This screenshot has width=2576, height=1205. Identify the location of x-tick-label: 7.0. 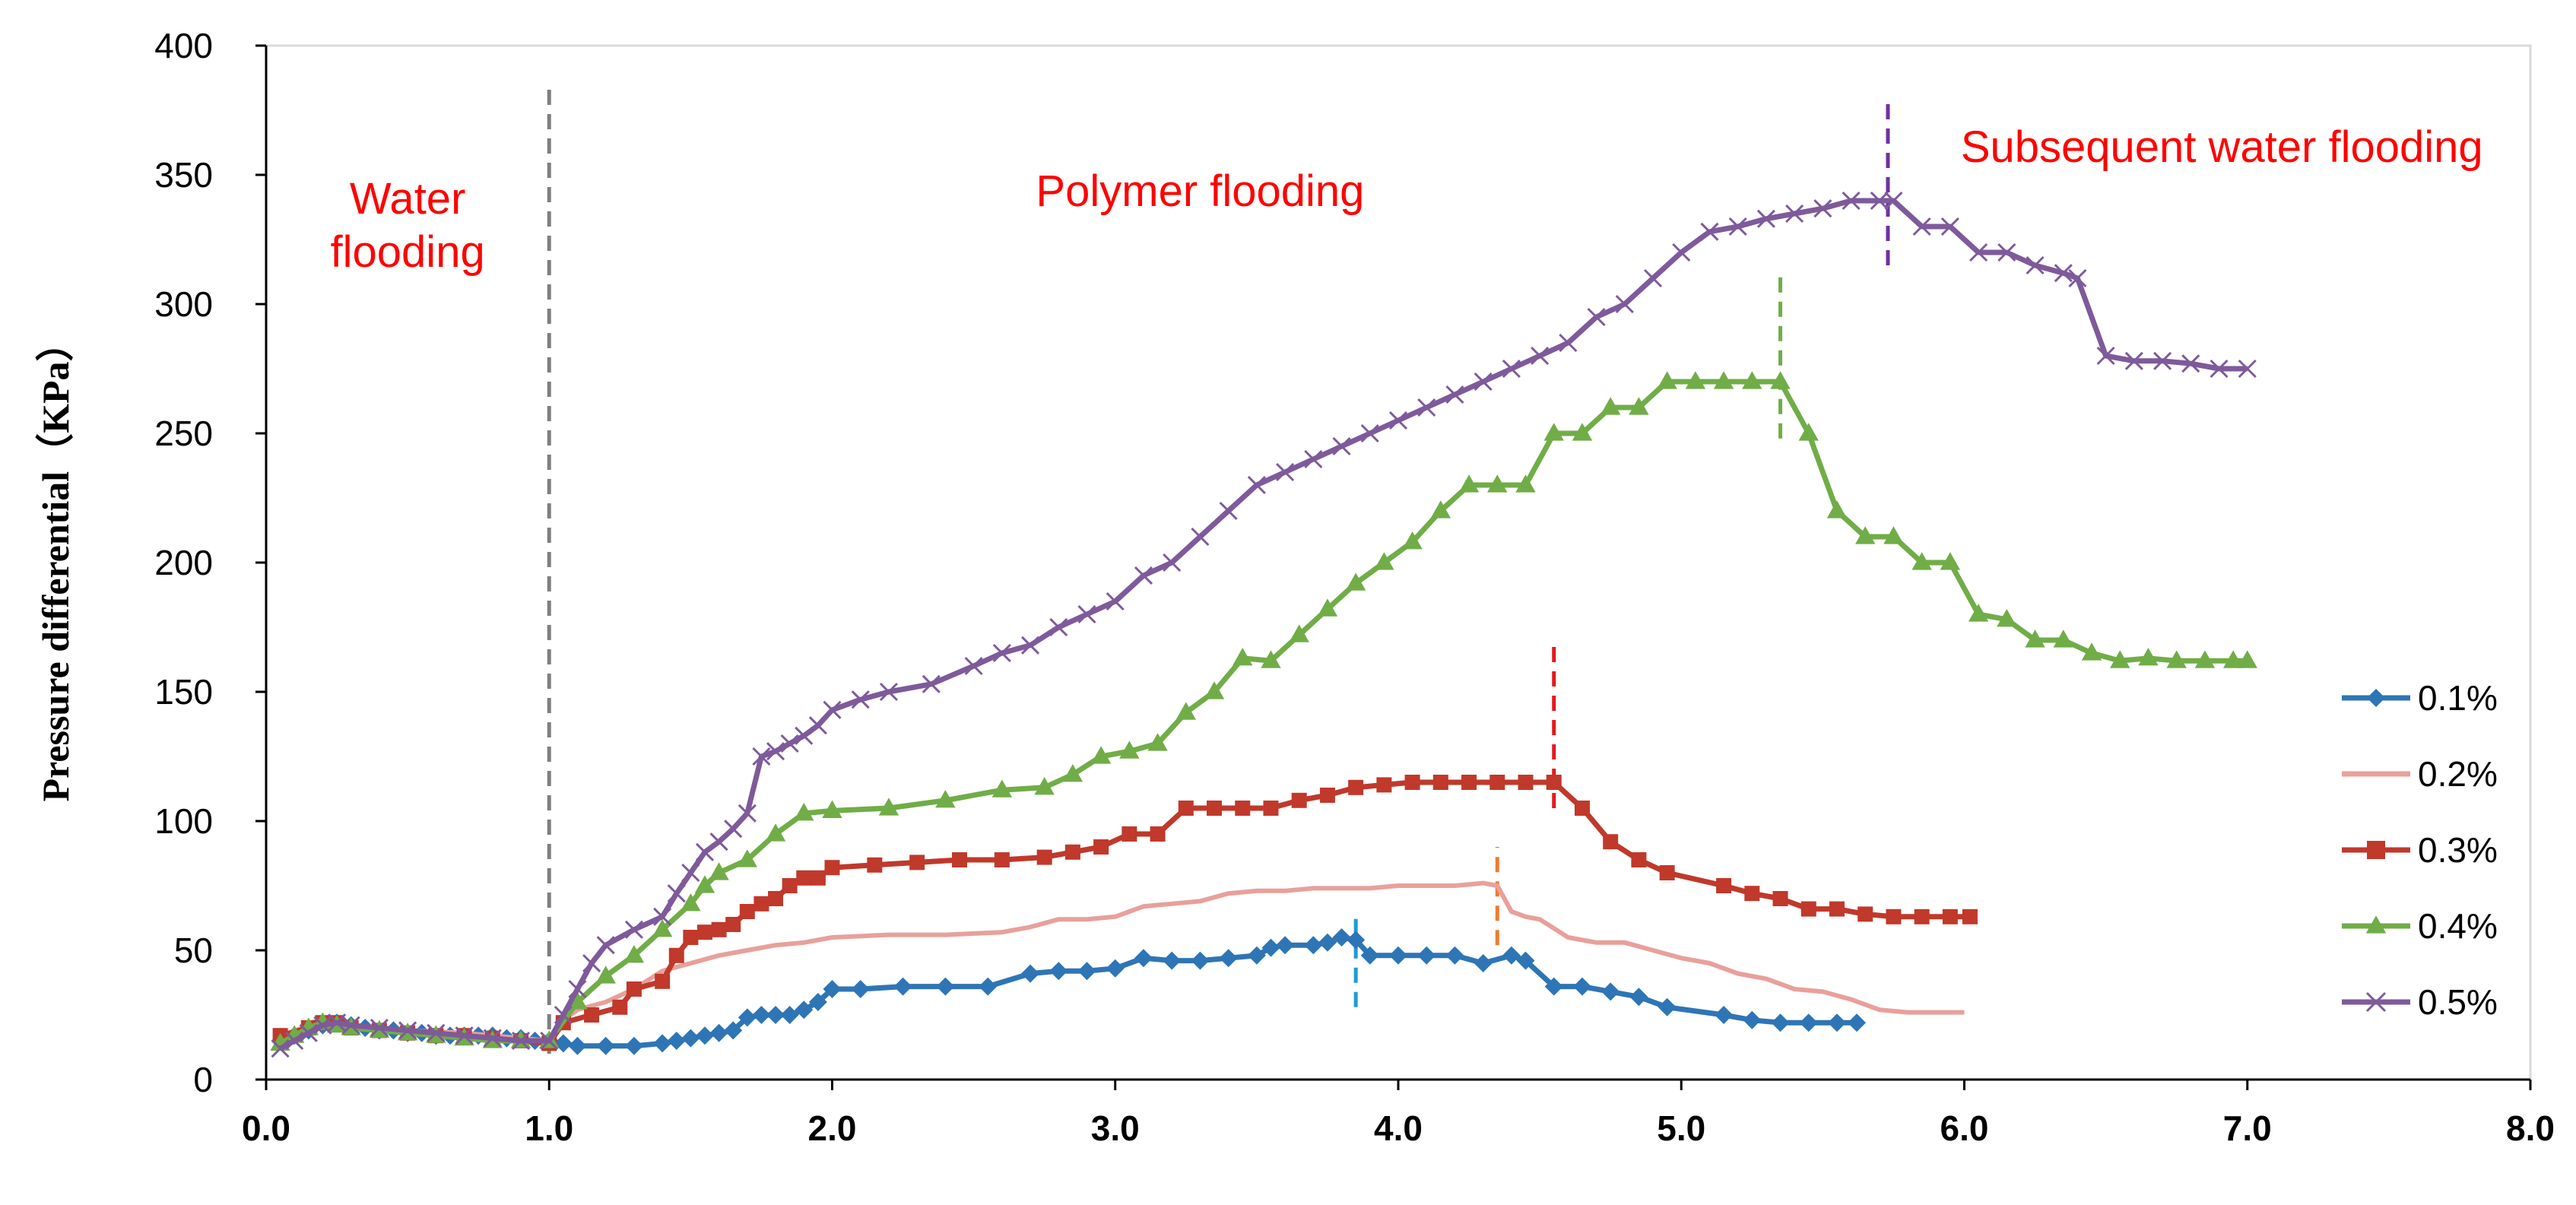
(2248, 1128).